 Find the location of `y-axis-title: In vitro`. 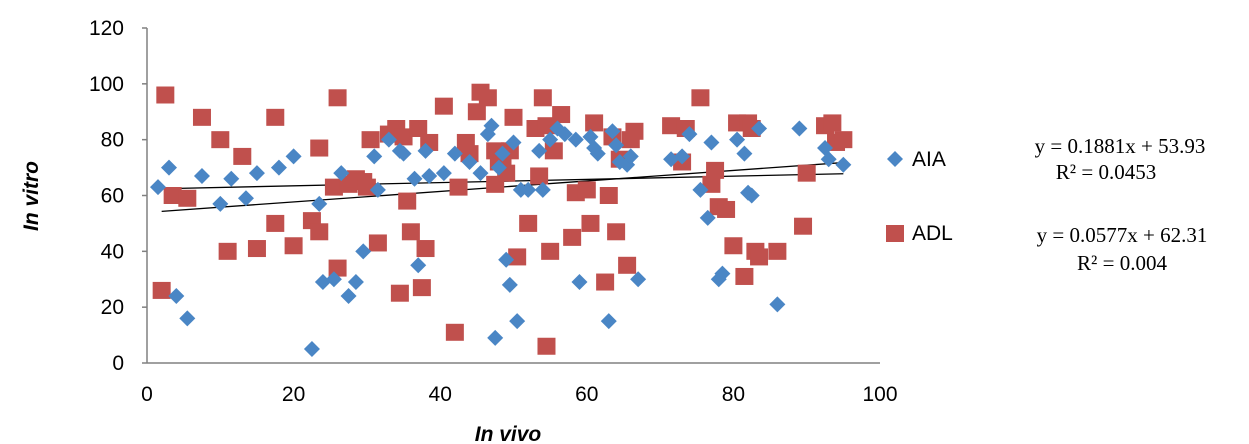

y-axis-title: In vitro is located at coordinates (31, 196).